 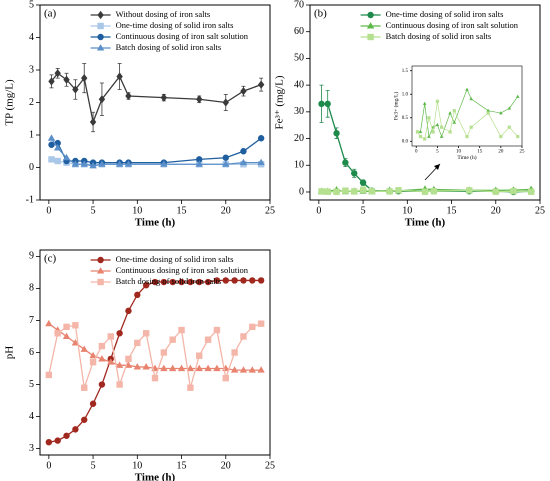 What do you see at coordinates (405, 118) in the screenshot?
I see `y-tick-label: 0.5` at bounding box center [405, 118].